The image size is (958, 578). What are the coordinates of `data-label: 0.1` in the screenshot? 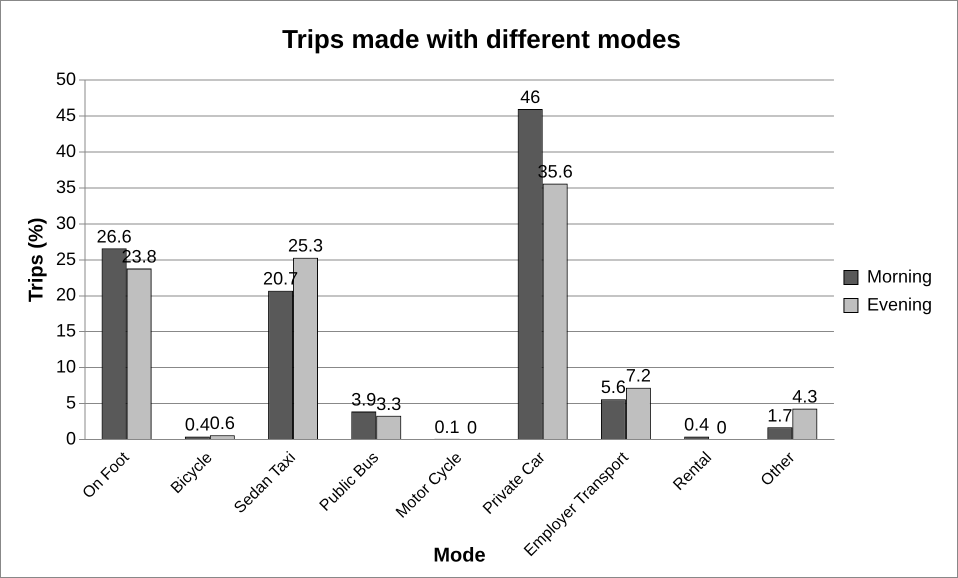 It's located at (447, 426).